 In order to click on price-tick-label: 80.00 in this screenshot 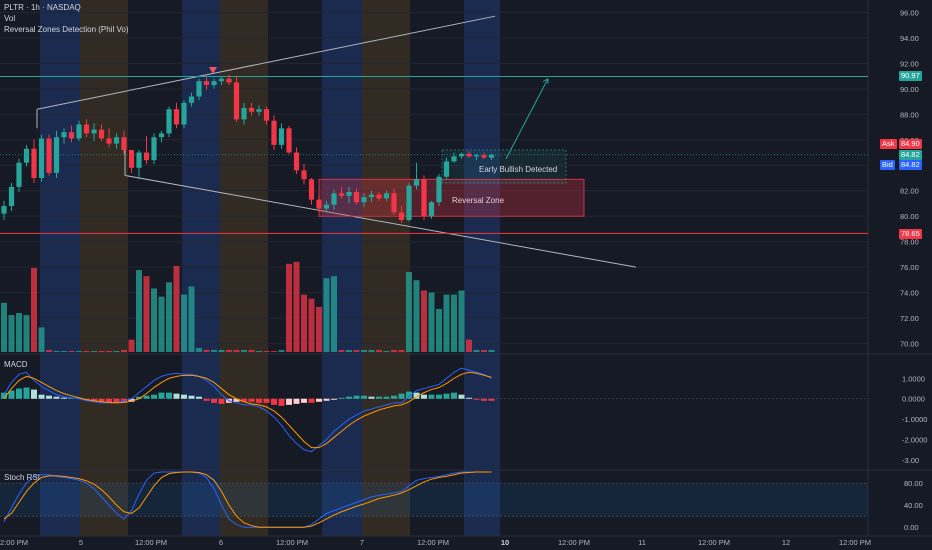, I will do `click(909, 216)`.